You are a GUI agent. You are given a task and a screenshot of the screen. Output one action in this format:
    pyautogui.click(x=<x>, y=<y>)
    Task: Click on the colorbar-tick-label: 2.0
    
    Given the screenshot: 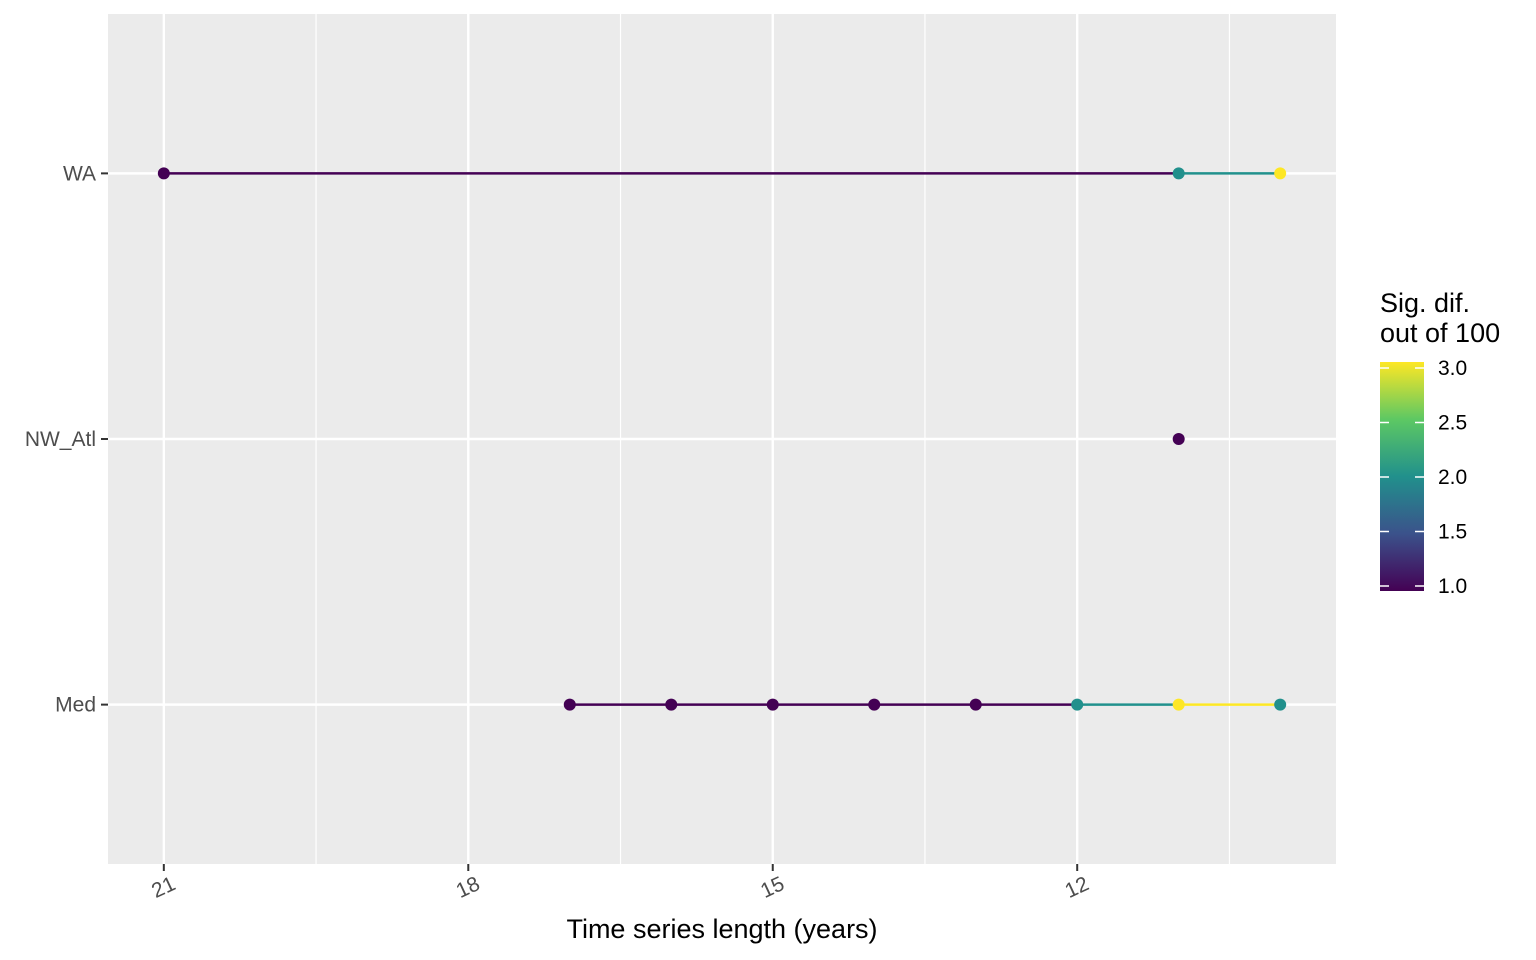 What is the action you would take?
    pyautogui.click(x=1452, y=477)
    